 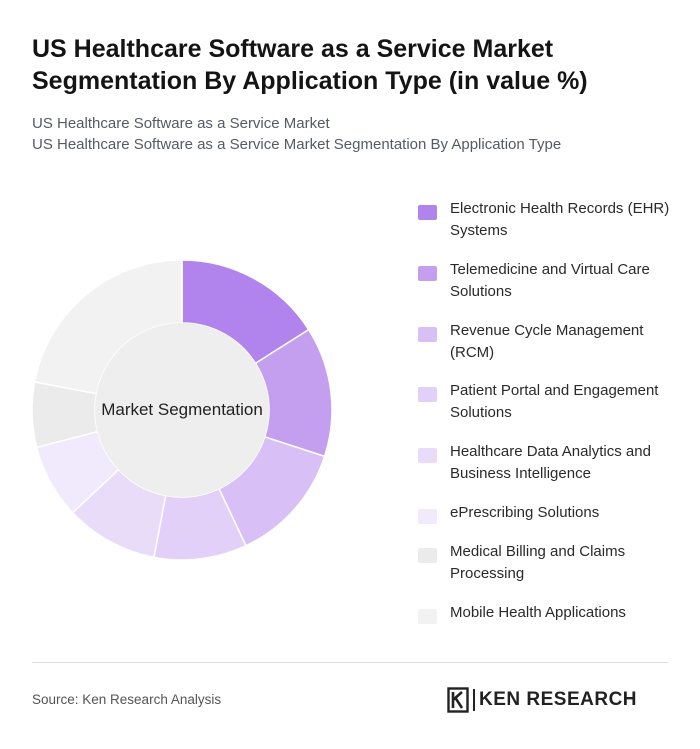 I want to click on legend-label: Telemedicine and Virtual Care Solutions, so click(x=550, y=280).